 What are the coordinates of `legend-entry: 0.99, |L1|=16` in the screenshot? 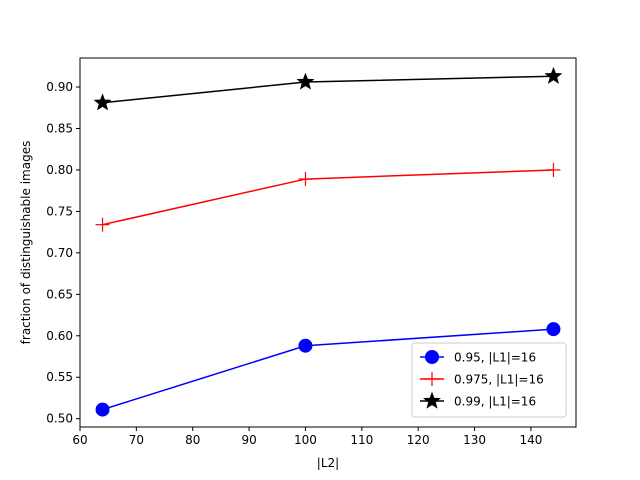 It's located at (478, 400).